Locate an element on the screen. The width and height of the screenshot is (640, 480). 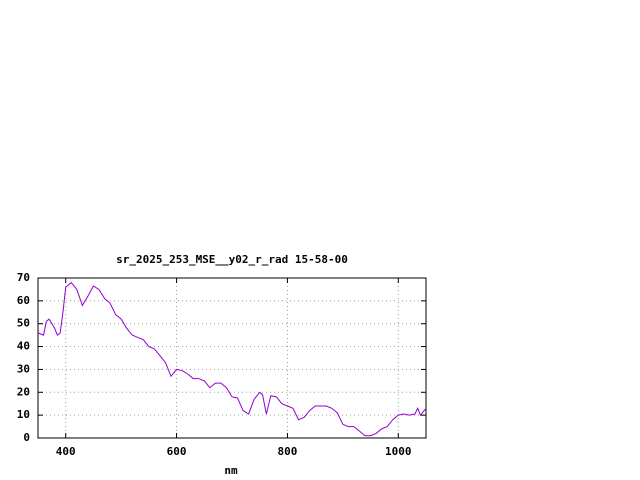
y-tick-label: 30 is located at coordinates (23, 368).